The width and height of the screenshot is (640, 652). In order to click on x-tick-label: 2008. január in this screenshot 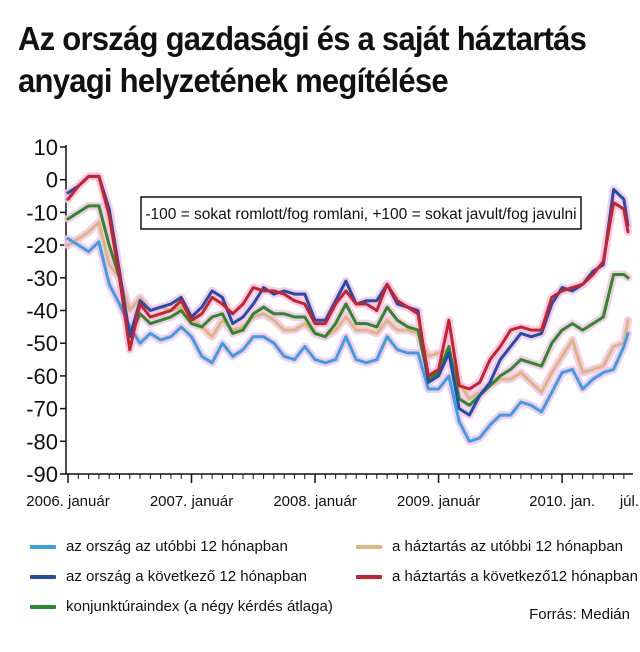, I will do `click(314, 501)`.